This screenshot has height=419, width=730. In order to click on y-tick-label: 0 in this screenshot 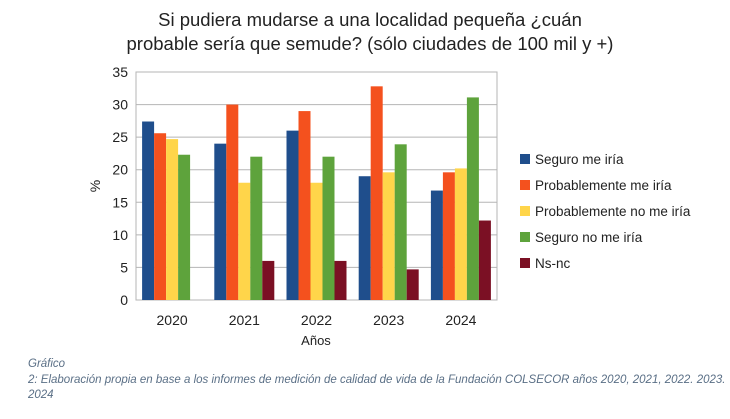, I will do `click(124, 300)`.